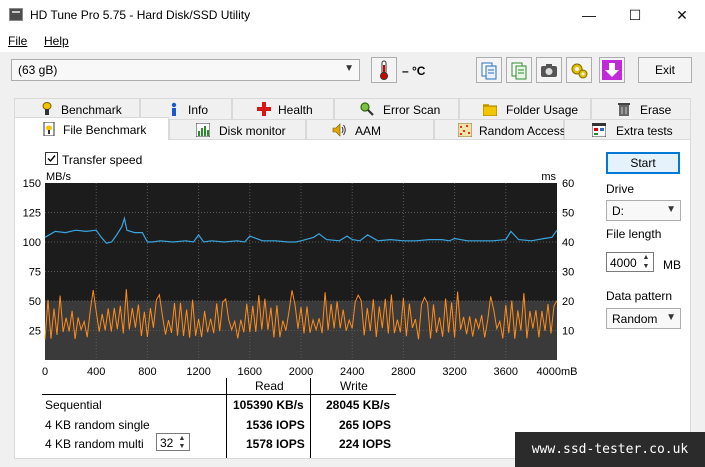  I want to click on tab-erase: Erase, so click(641, 108).